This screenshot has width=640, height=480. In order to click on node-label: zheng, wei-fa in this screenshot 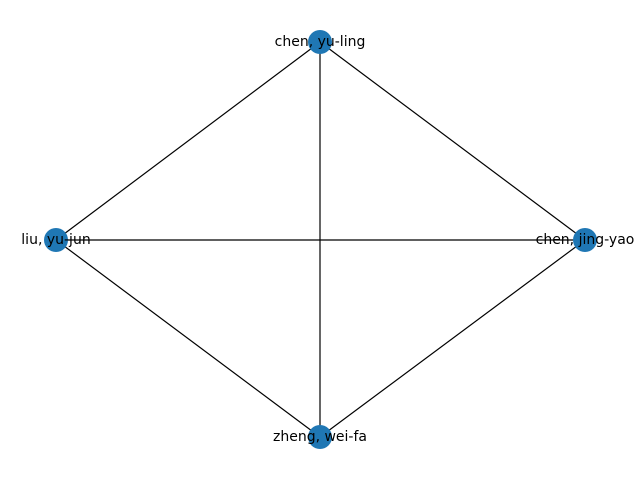, I will do `click(320, 437)`.